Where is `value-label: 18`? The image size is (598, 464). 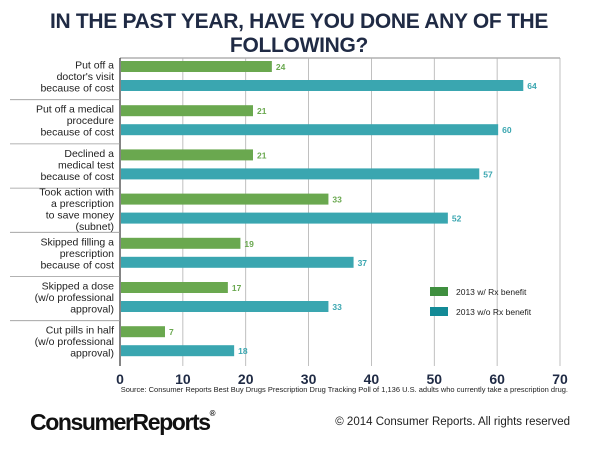 value-label: 18 is located at coordinates (243, 351).